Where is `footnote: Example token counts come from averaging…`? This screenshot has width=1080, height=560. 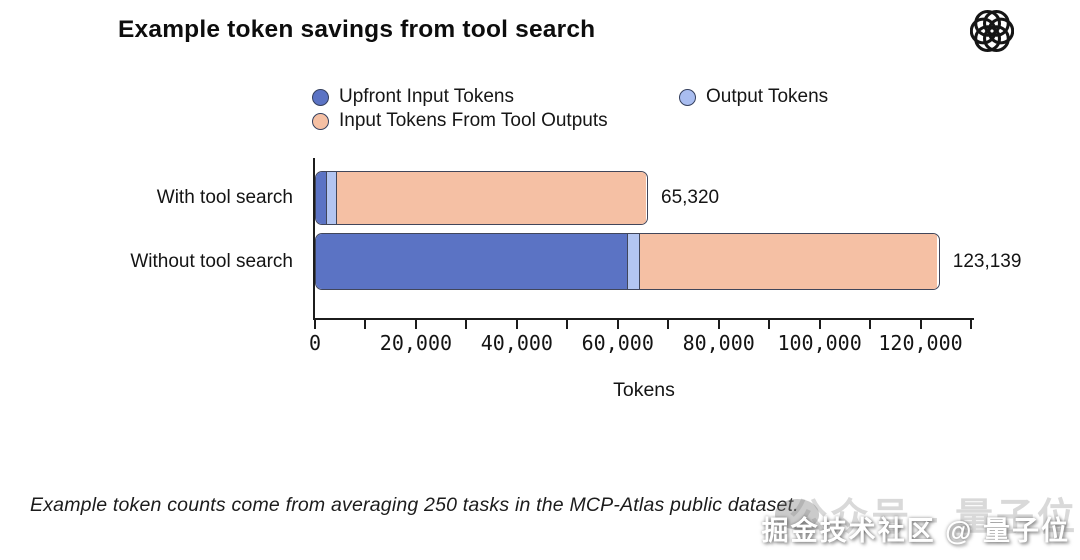
footnote: Example token counts come from averaging… is located at coordinates (414, 505).